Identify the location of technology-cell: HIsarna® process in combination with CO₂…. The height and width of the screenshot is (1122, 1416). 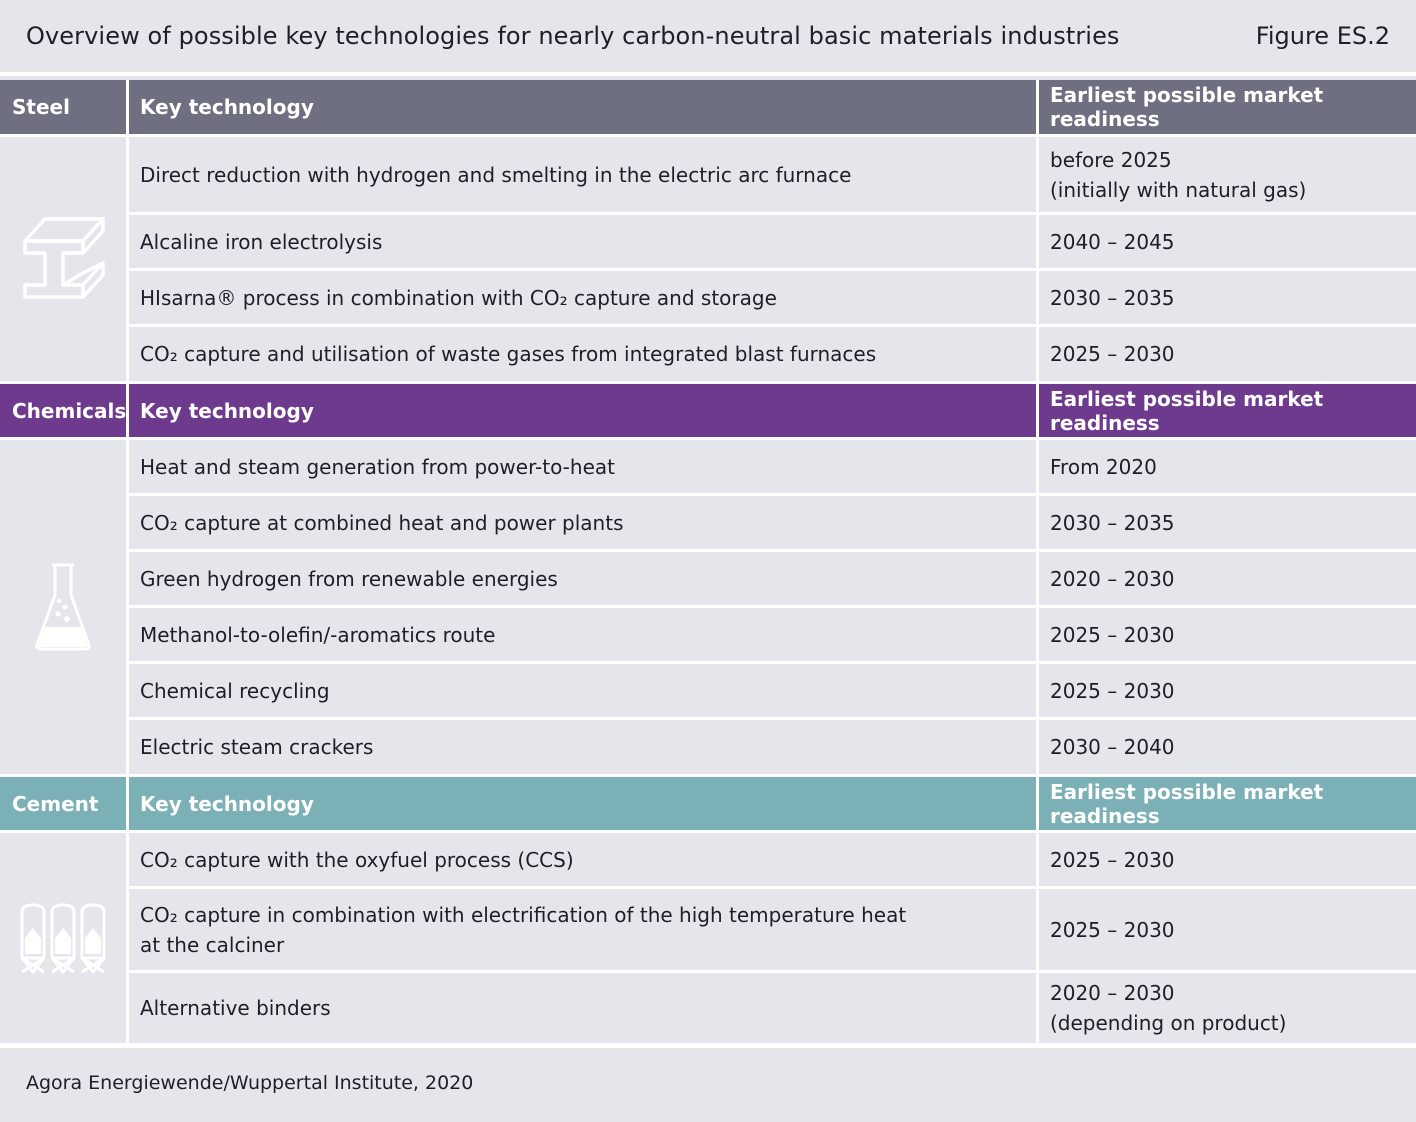
(582, 297).